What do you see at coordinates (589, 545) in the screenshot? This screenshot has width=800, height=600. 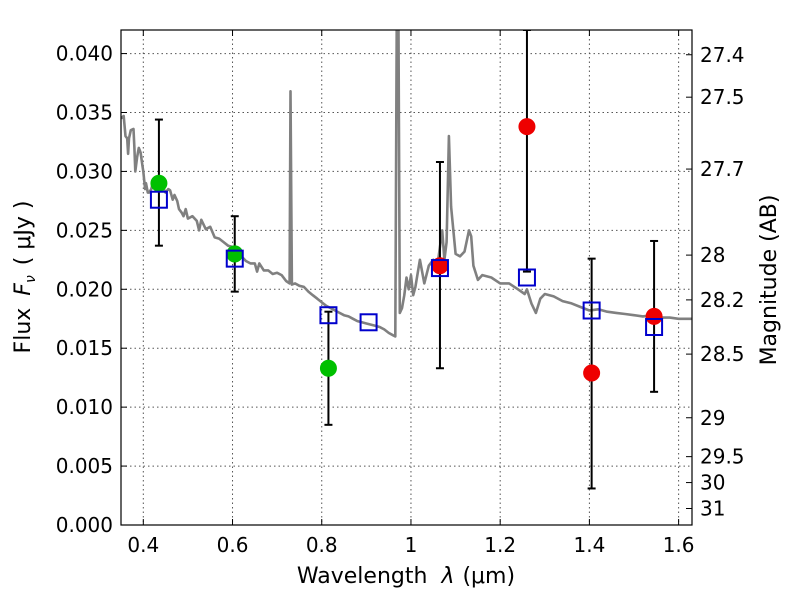 I see `x-tick-label: 1.4` at bounding box center [589, 545].